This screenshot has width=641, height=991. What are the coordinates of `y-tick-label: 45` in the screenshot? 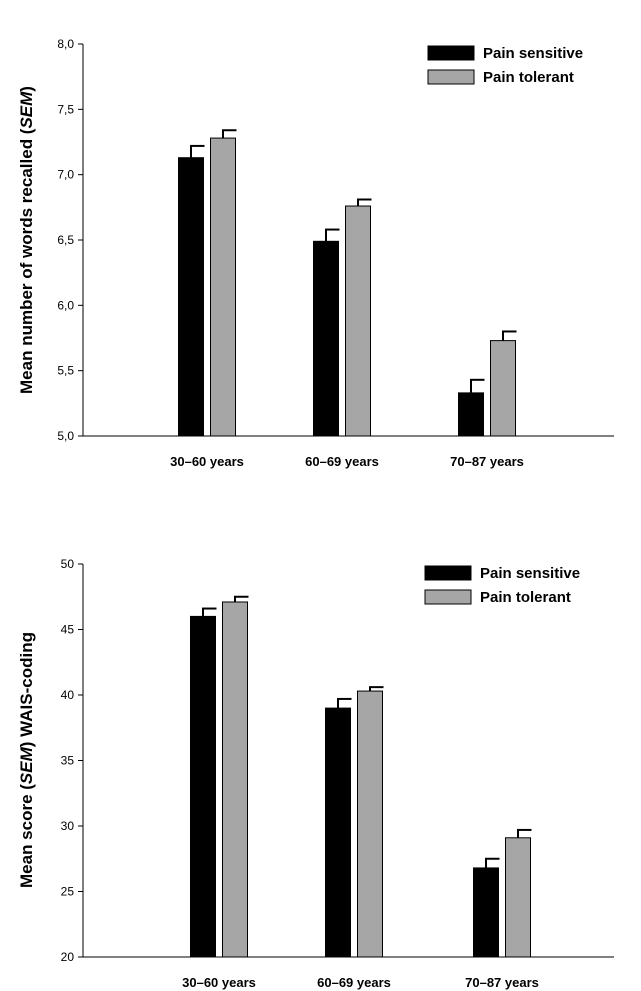 It's located at (68, 630).